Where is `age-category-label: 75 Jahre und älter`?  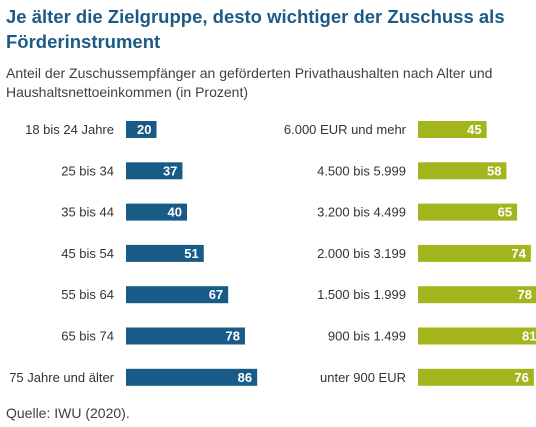
age-category-label: 75 Jahre und älter is located at coordinates (61, 377).